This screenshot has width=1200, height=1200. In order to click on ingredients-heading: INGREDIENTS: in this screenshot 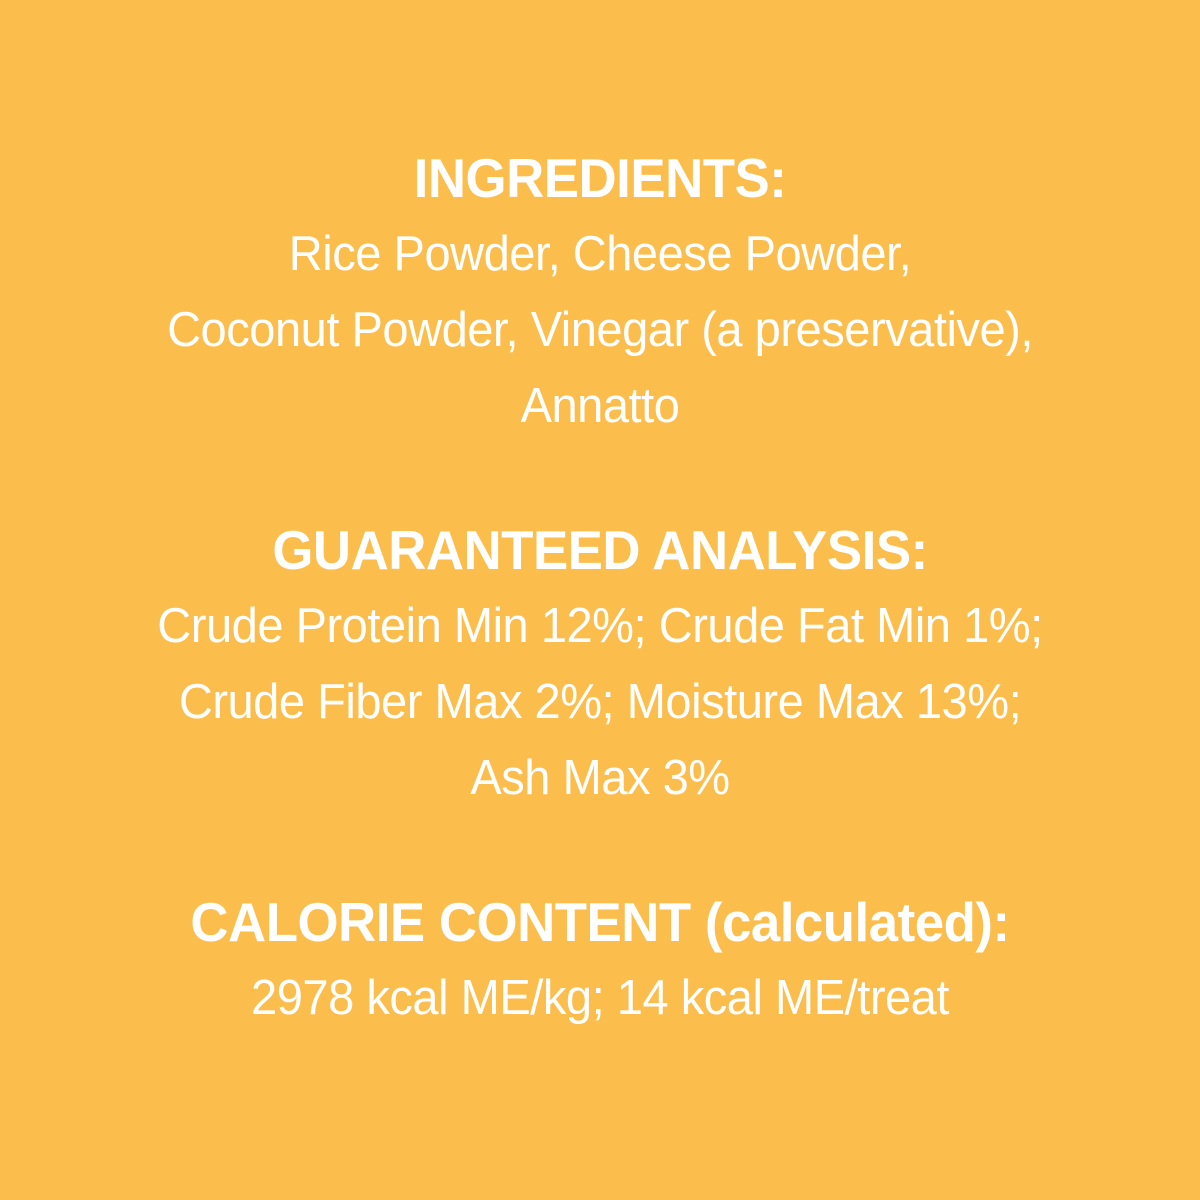, I will do `click(600, 178)`.